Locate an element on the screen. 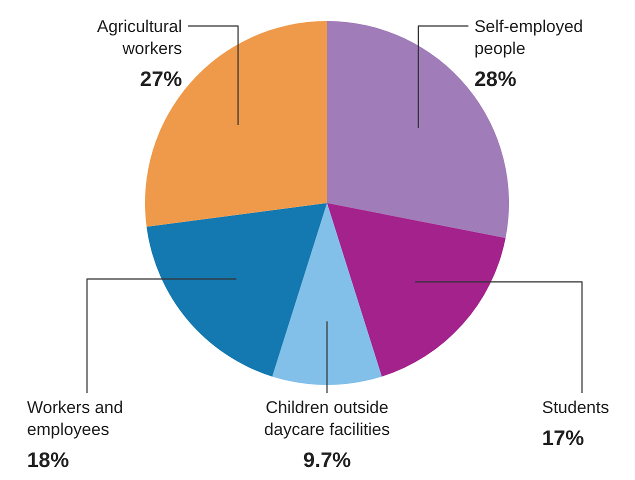  slice-label: Agricultural workers is located at coordinates (139, 37).